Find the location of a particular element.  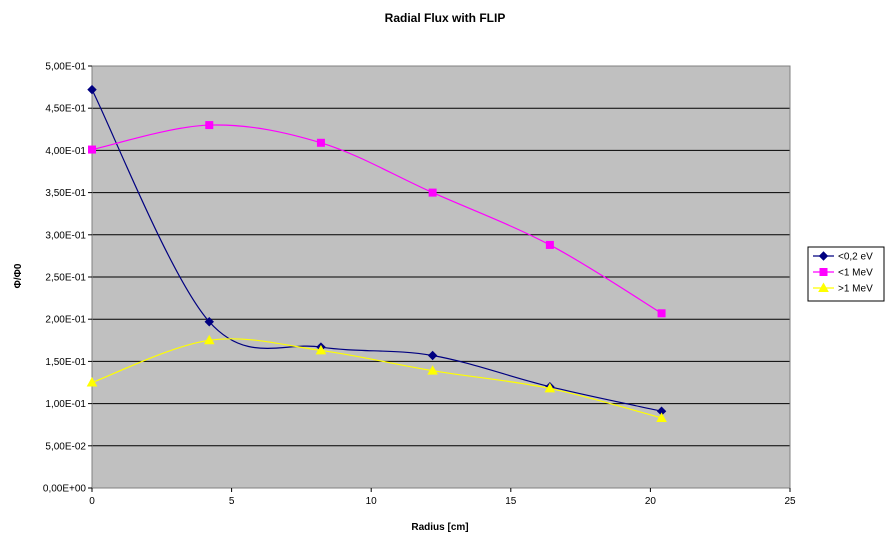

legend-item: <1 MeV is located at coordinates (843, 273).